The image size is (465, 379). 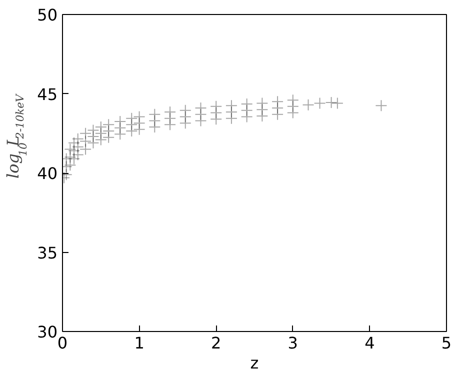 I want to click on y-tick-label: 45, so click(x=47, y=94).